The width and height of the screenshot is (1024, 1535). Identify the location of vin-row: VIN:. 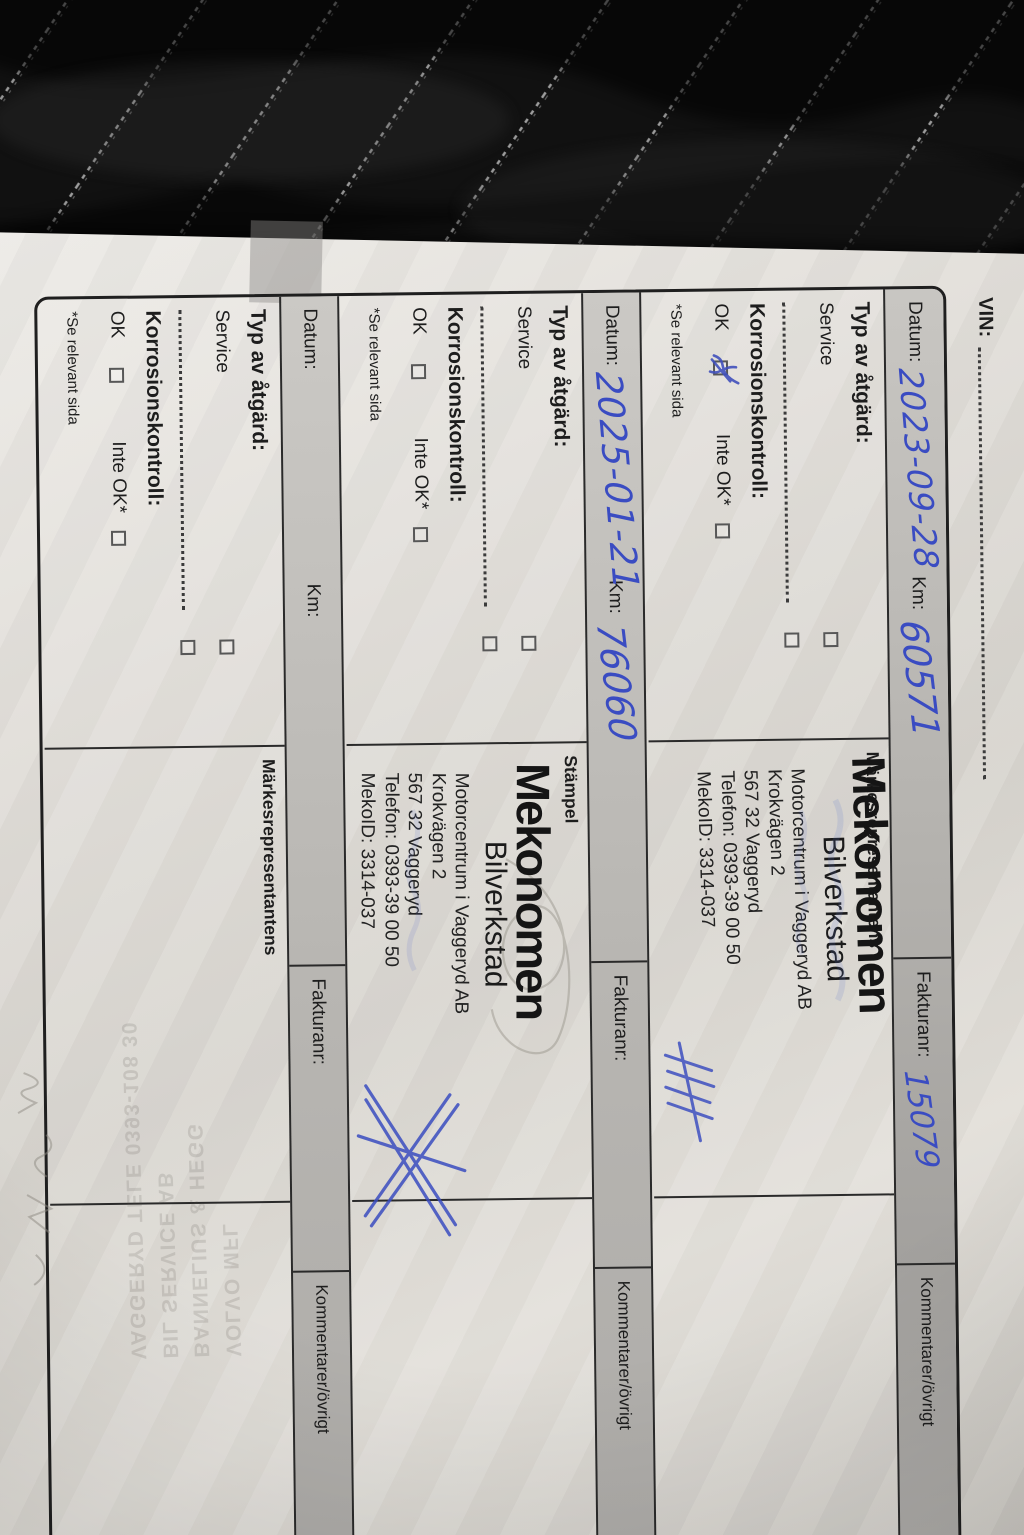
(987, 538).